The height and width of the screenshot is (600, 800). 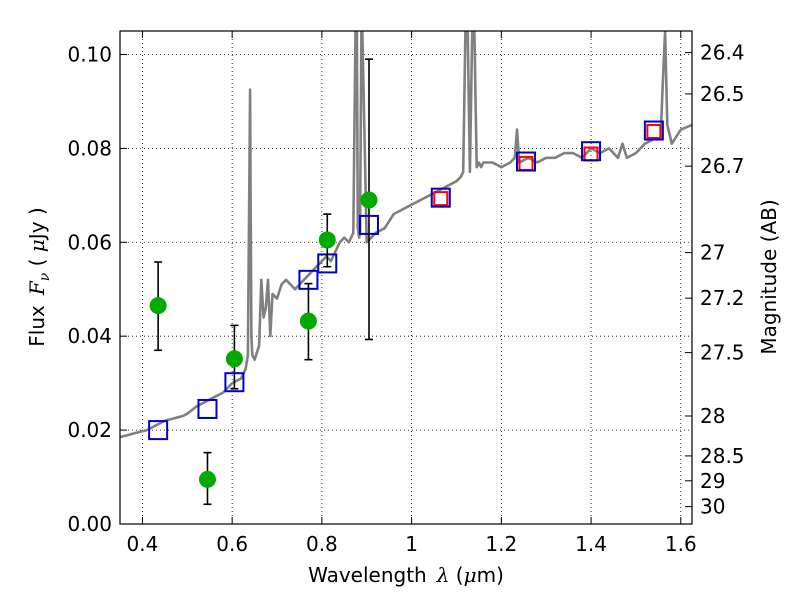 What do you see at coordinates (712, 481) in the screenshot?
I see `y2-tick-label: 29` at bounding box center [712, 481].